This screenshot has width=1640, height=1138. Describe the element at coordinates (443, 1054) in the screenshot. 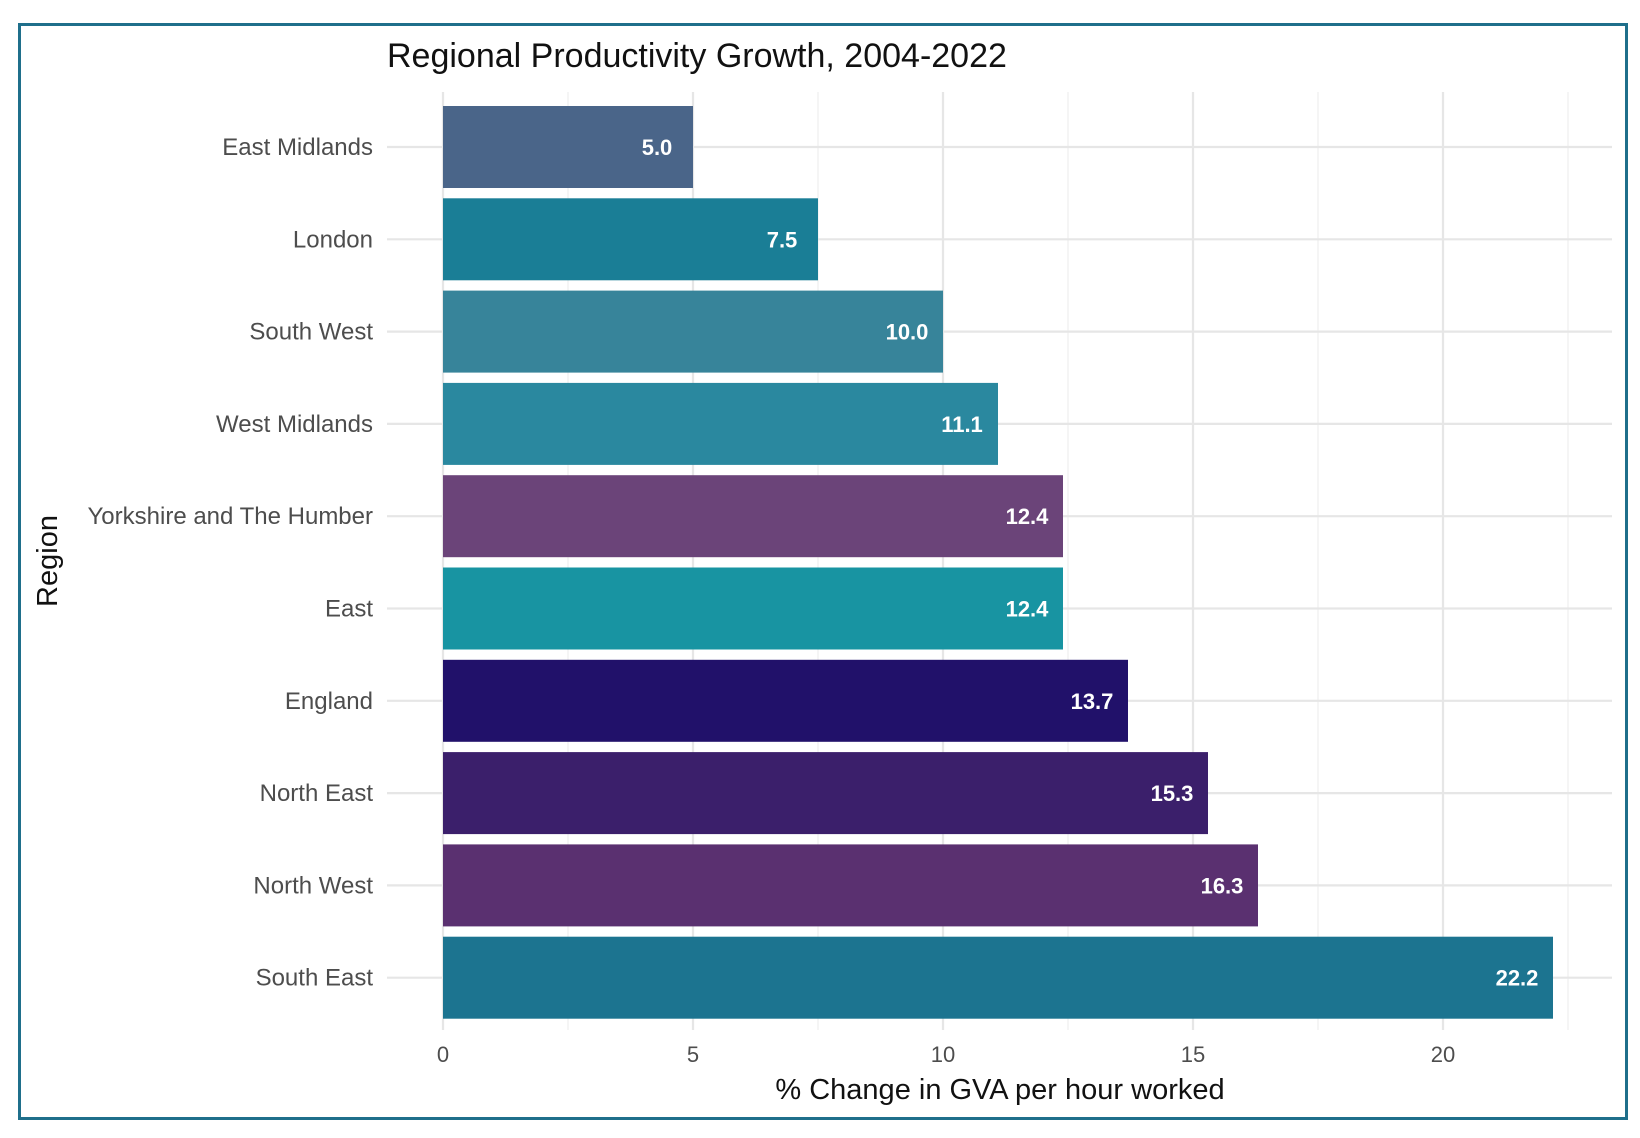

I see `x-tick-label: 0` at that location.